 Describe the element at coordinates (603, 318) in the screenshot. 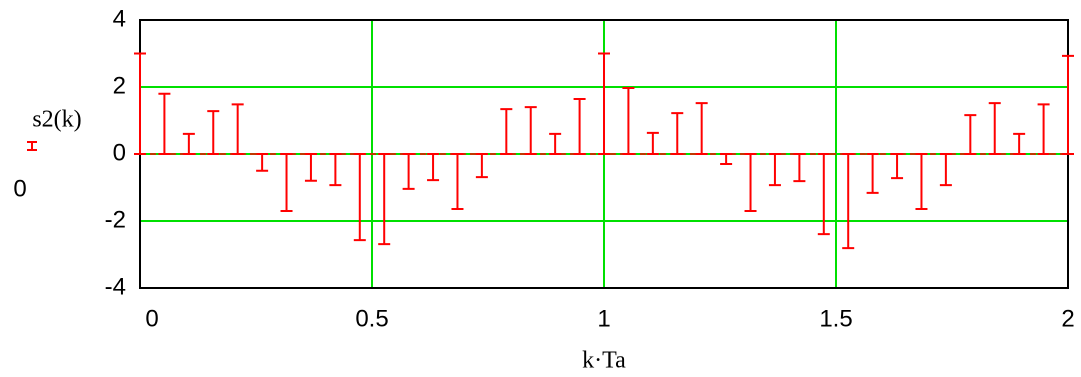

I see `x-tick-label: 1` at that location.